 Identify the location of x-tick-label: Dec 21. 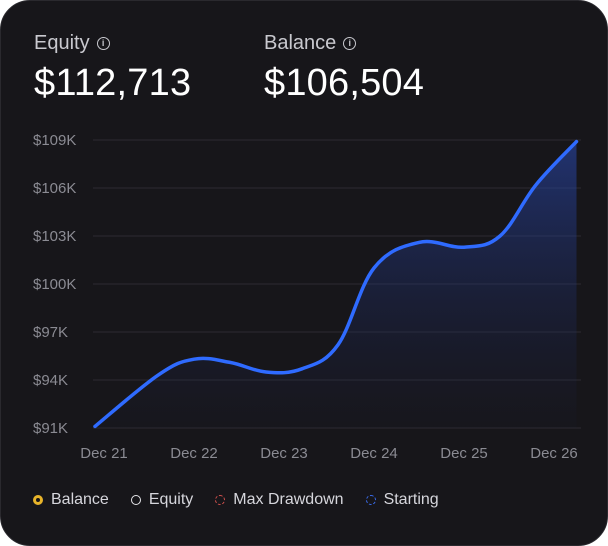
(104, 453).